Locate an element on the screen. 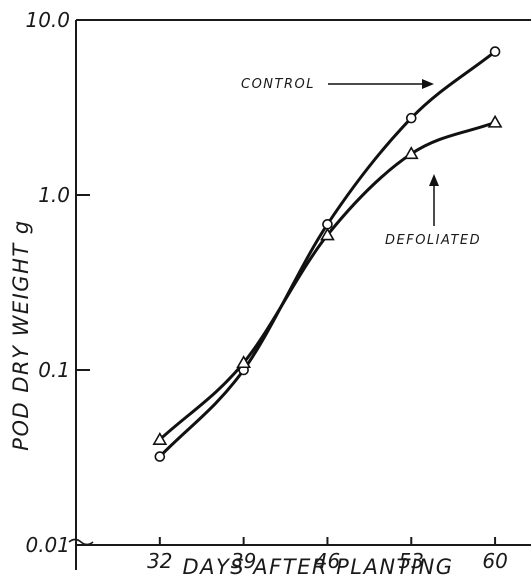 This screenshot has height=578, width=531. y-tick-label-0-01: 0.01 is located at coordinates (47, 545).